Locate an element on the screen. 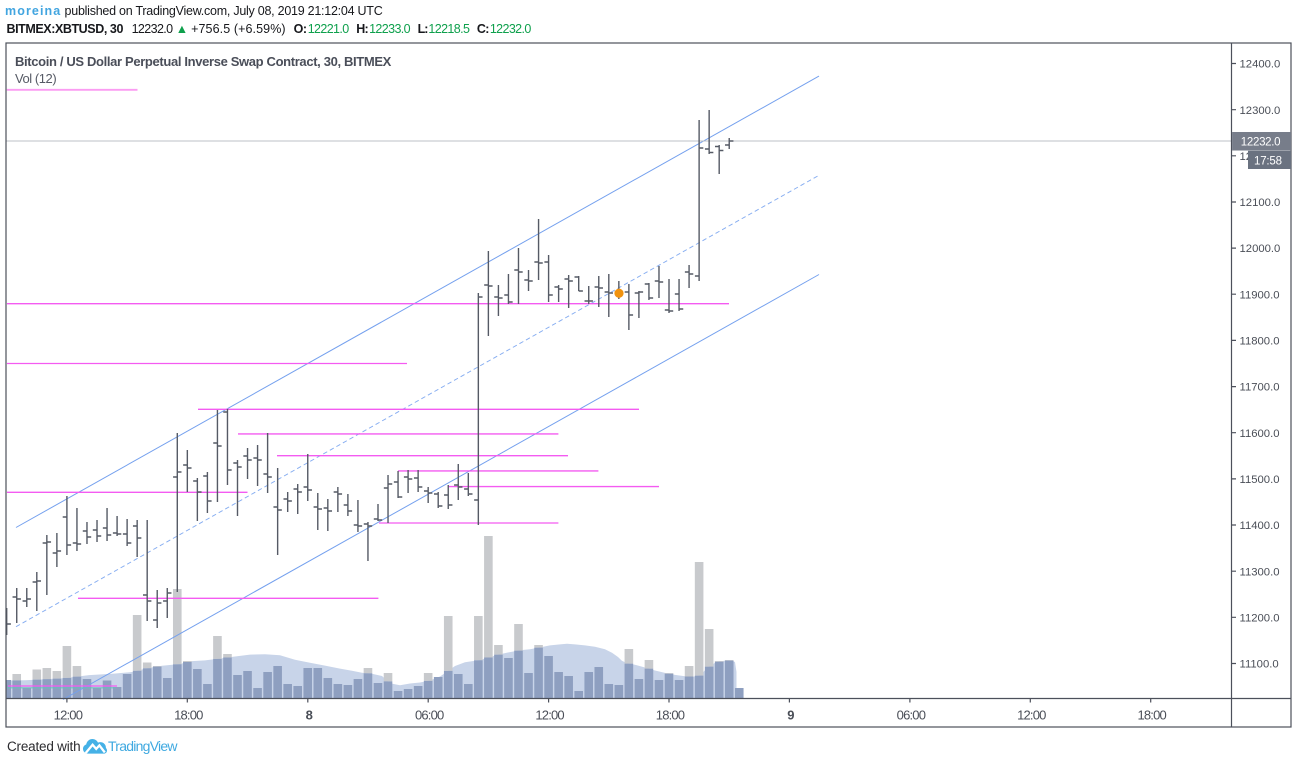 This screenshot has width=1298, height=764. svg-text: 11900.0 is located at coordinates (1260, 295).